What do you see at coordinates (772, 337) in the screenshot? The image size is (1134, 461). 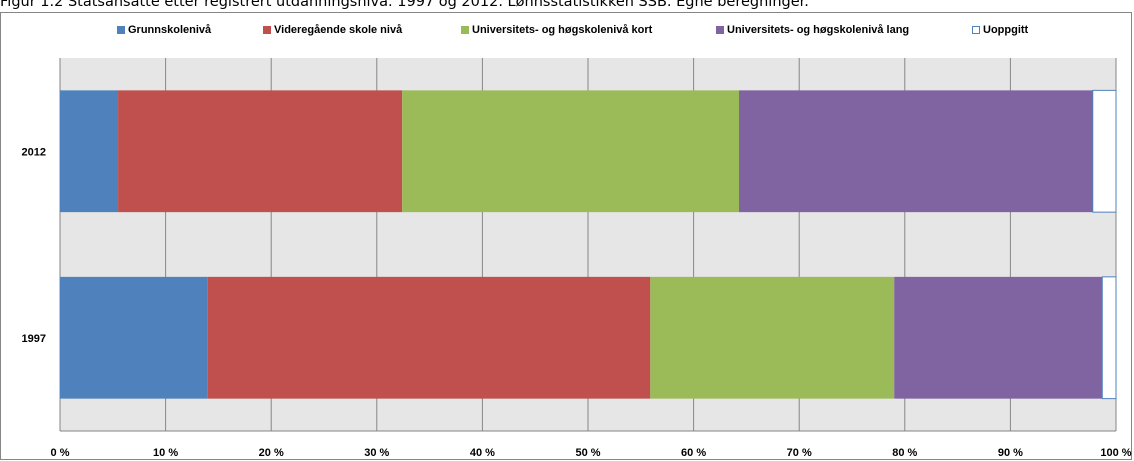 I see `bar-universitets-og-h-gskoleniva-kort-1997` at bounding box center [772, 337].